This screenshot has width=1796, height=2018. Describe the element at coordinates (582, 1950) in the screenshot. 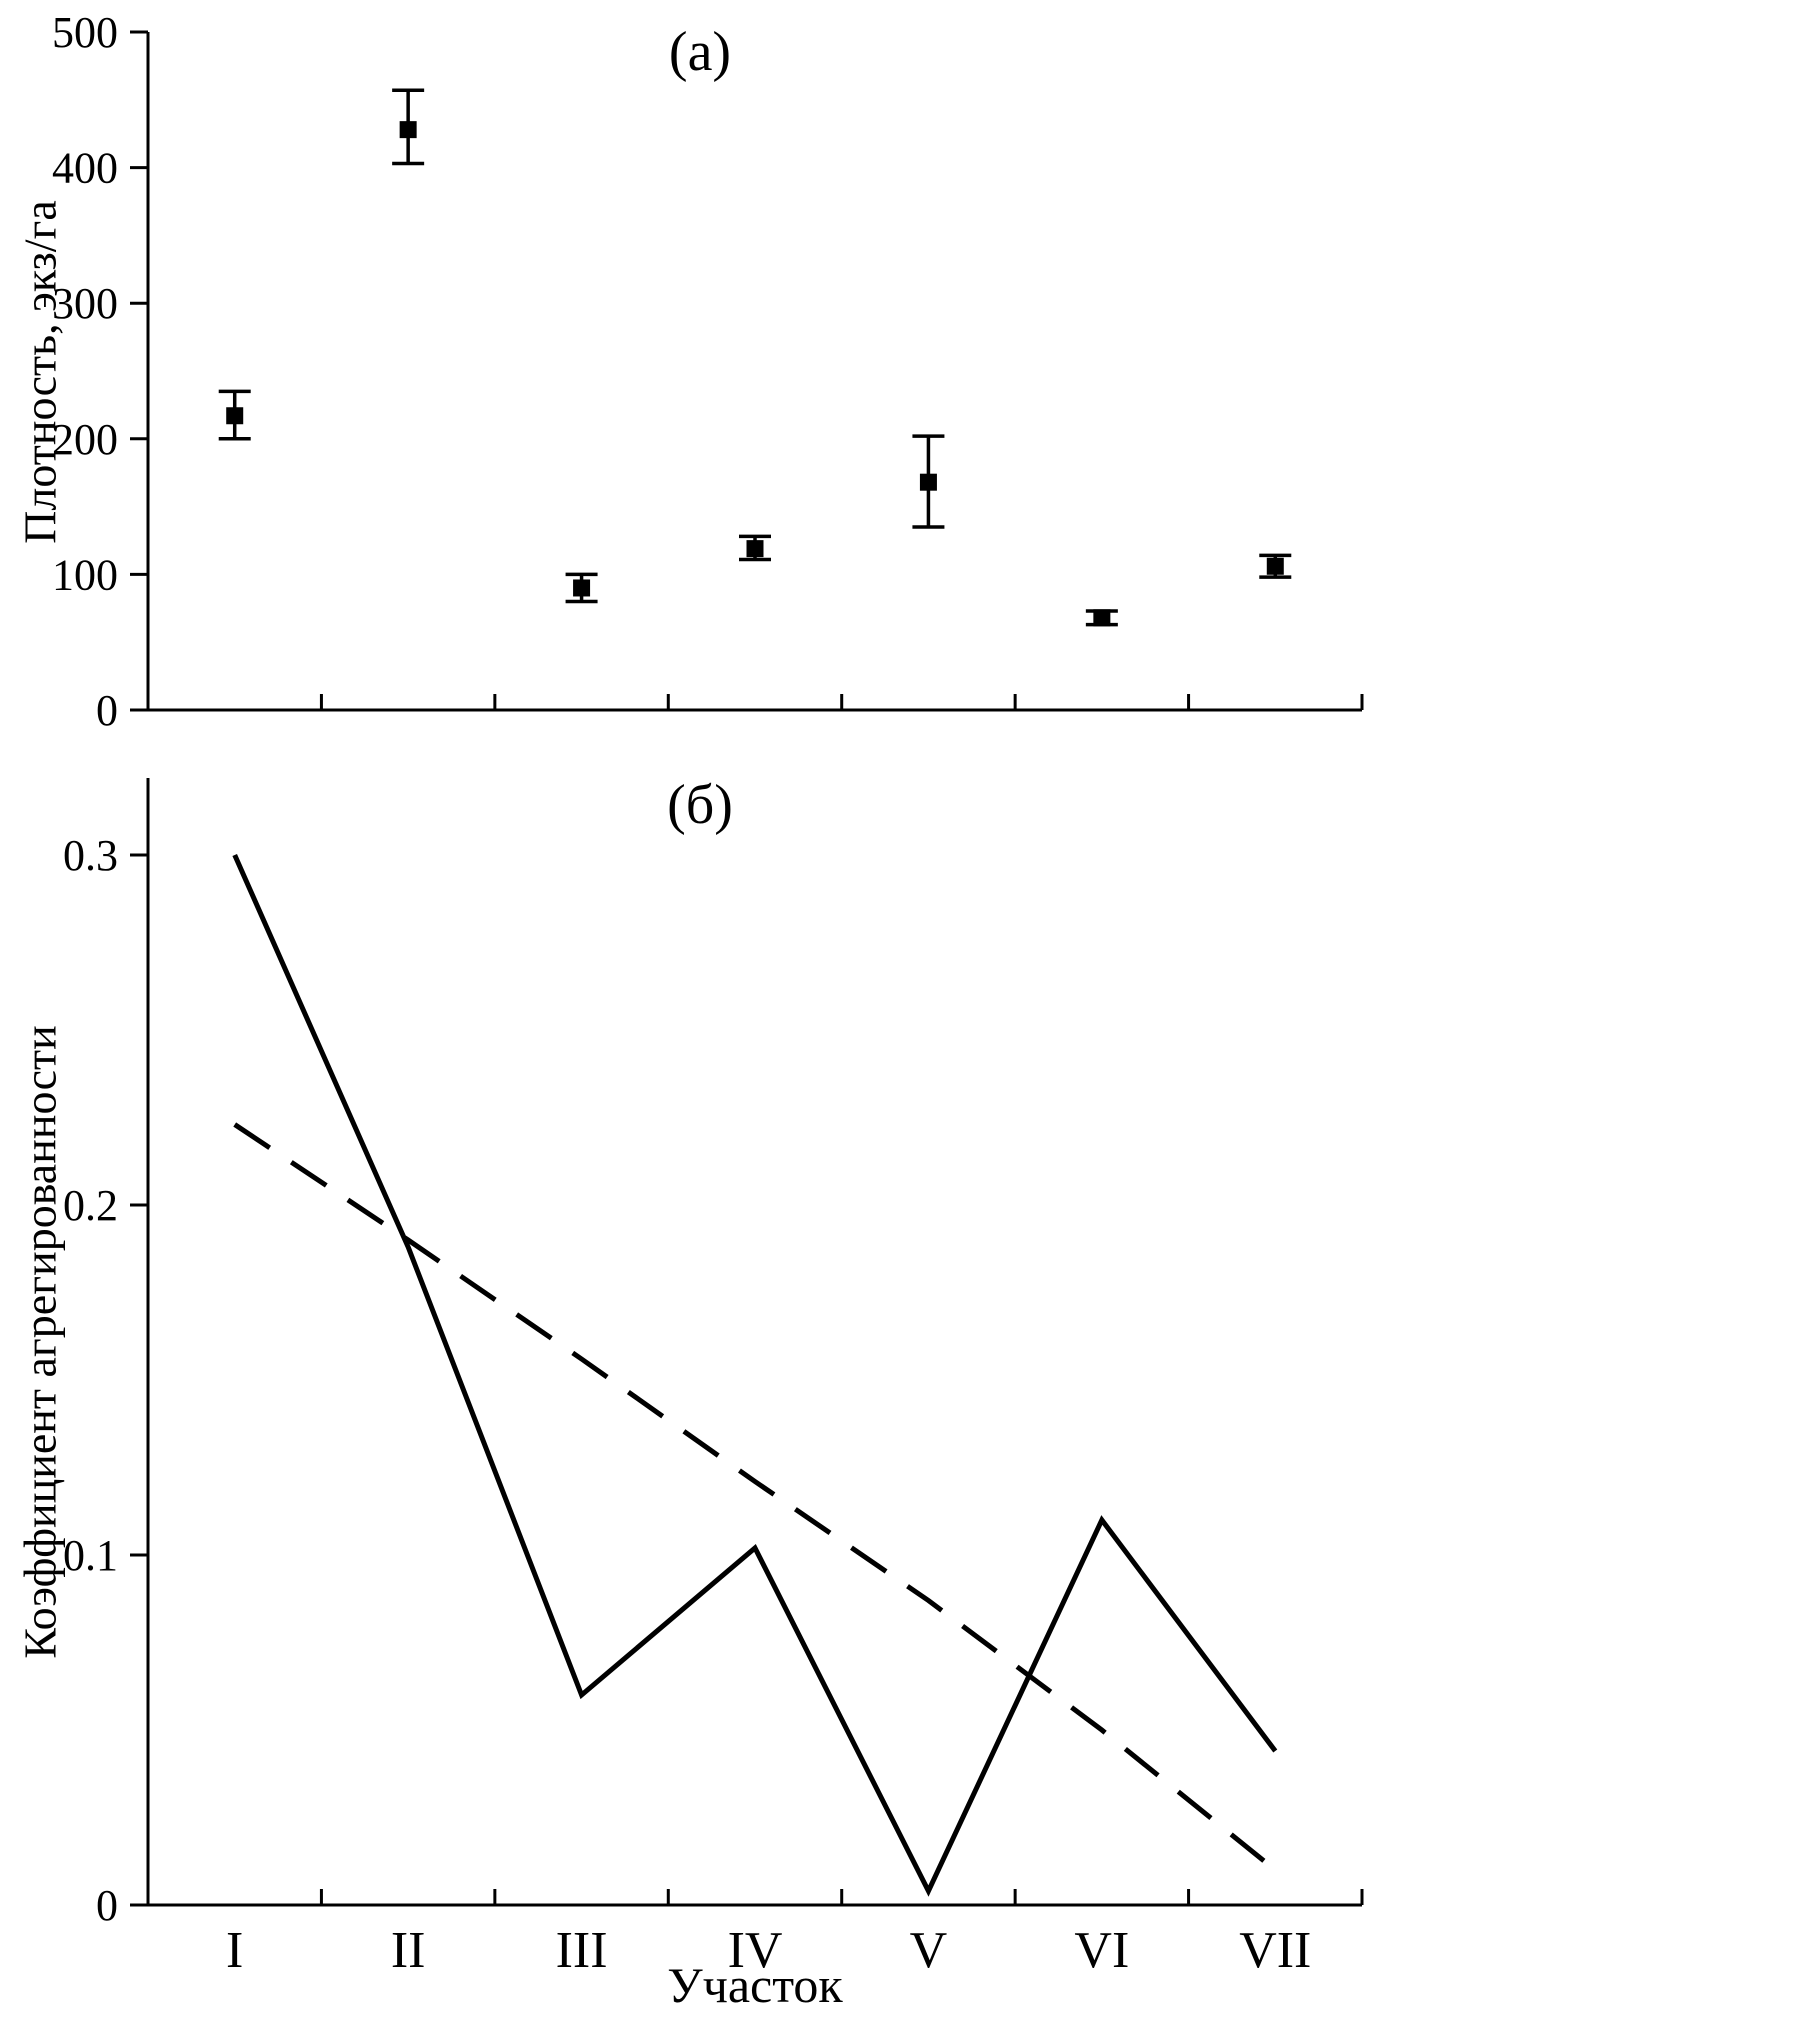

I see `panel-b-x-tick-label: III` at that location.